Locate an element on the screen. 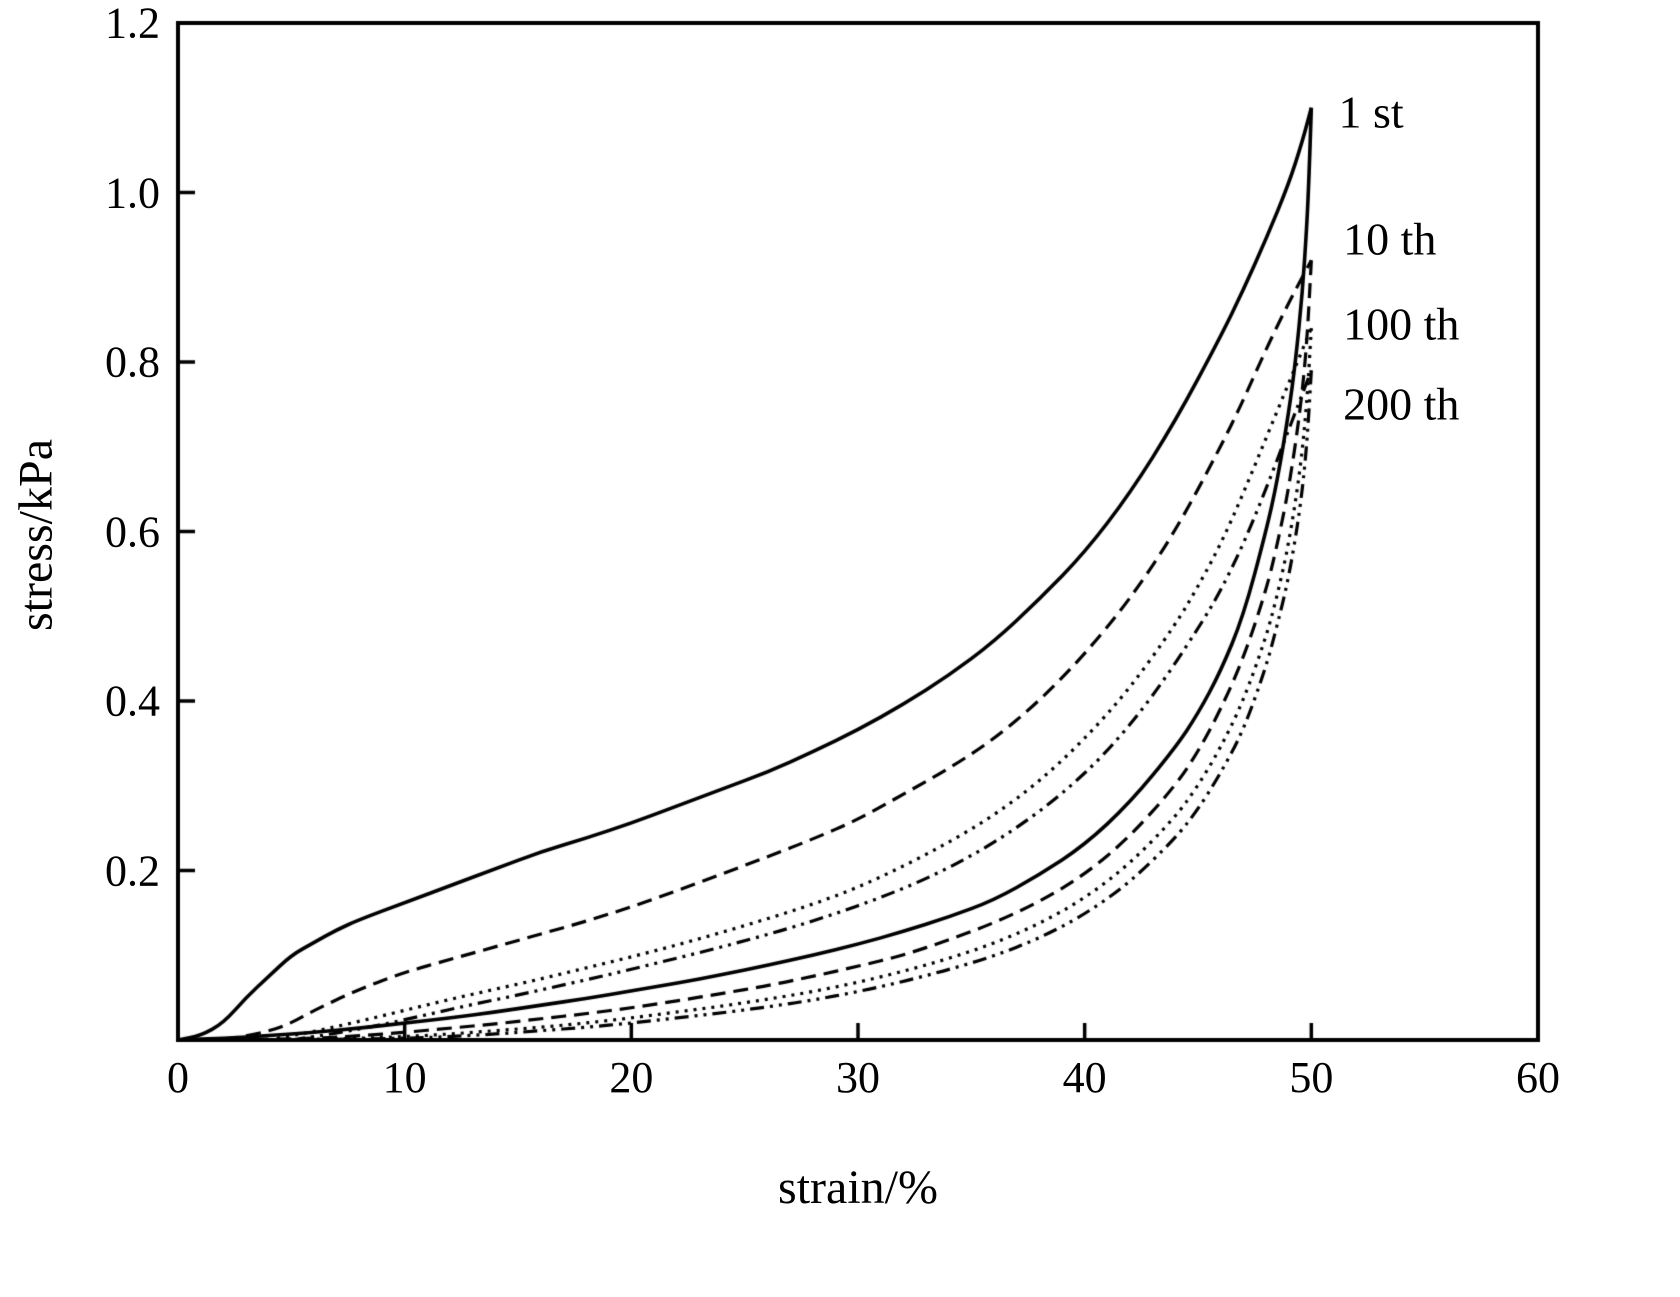 Image resolution: width=1680 pixels, height=1297 pixels. x-tick-label: 50 is located at coordinates (1311, 1077).